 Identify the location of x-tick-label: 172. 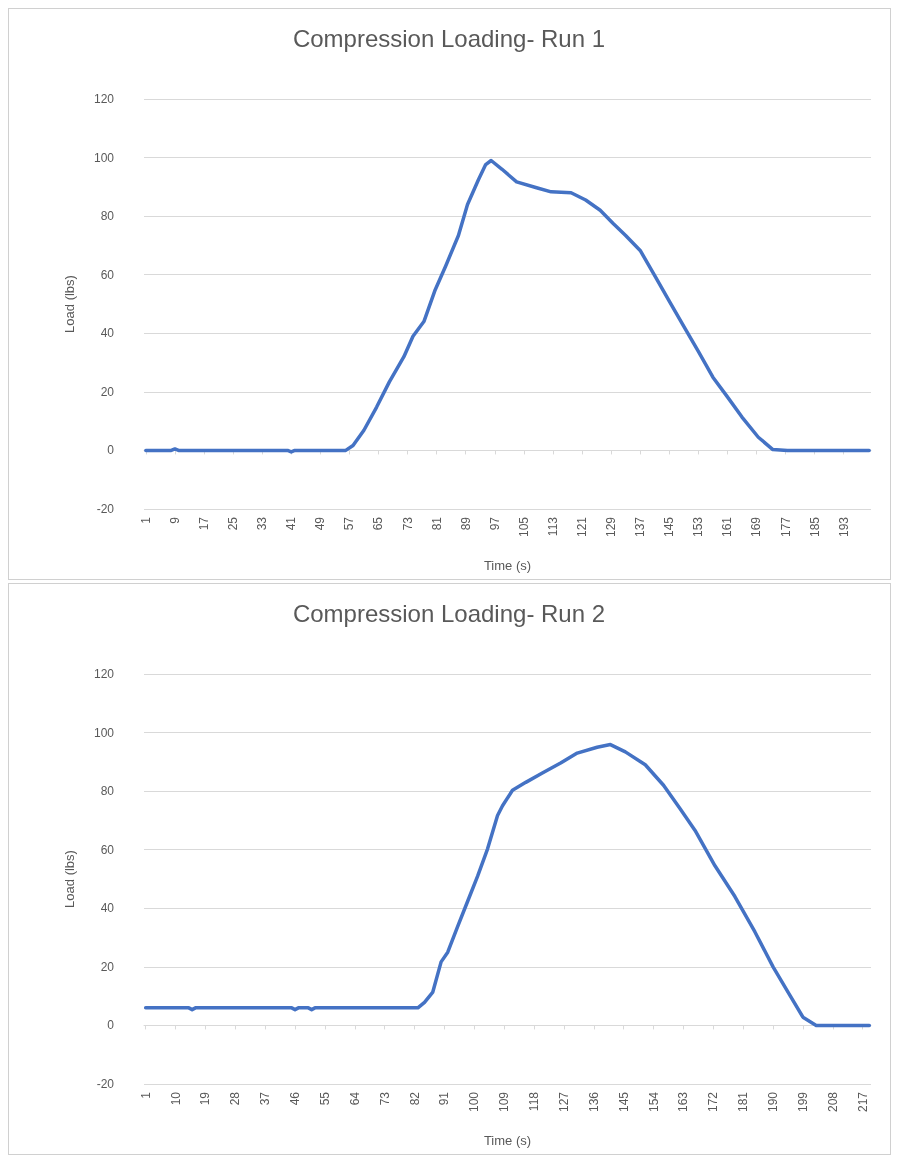
(713, 1102).